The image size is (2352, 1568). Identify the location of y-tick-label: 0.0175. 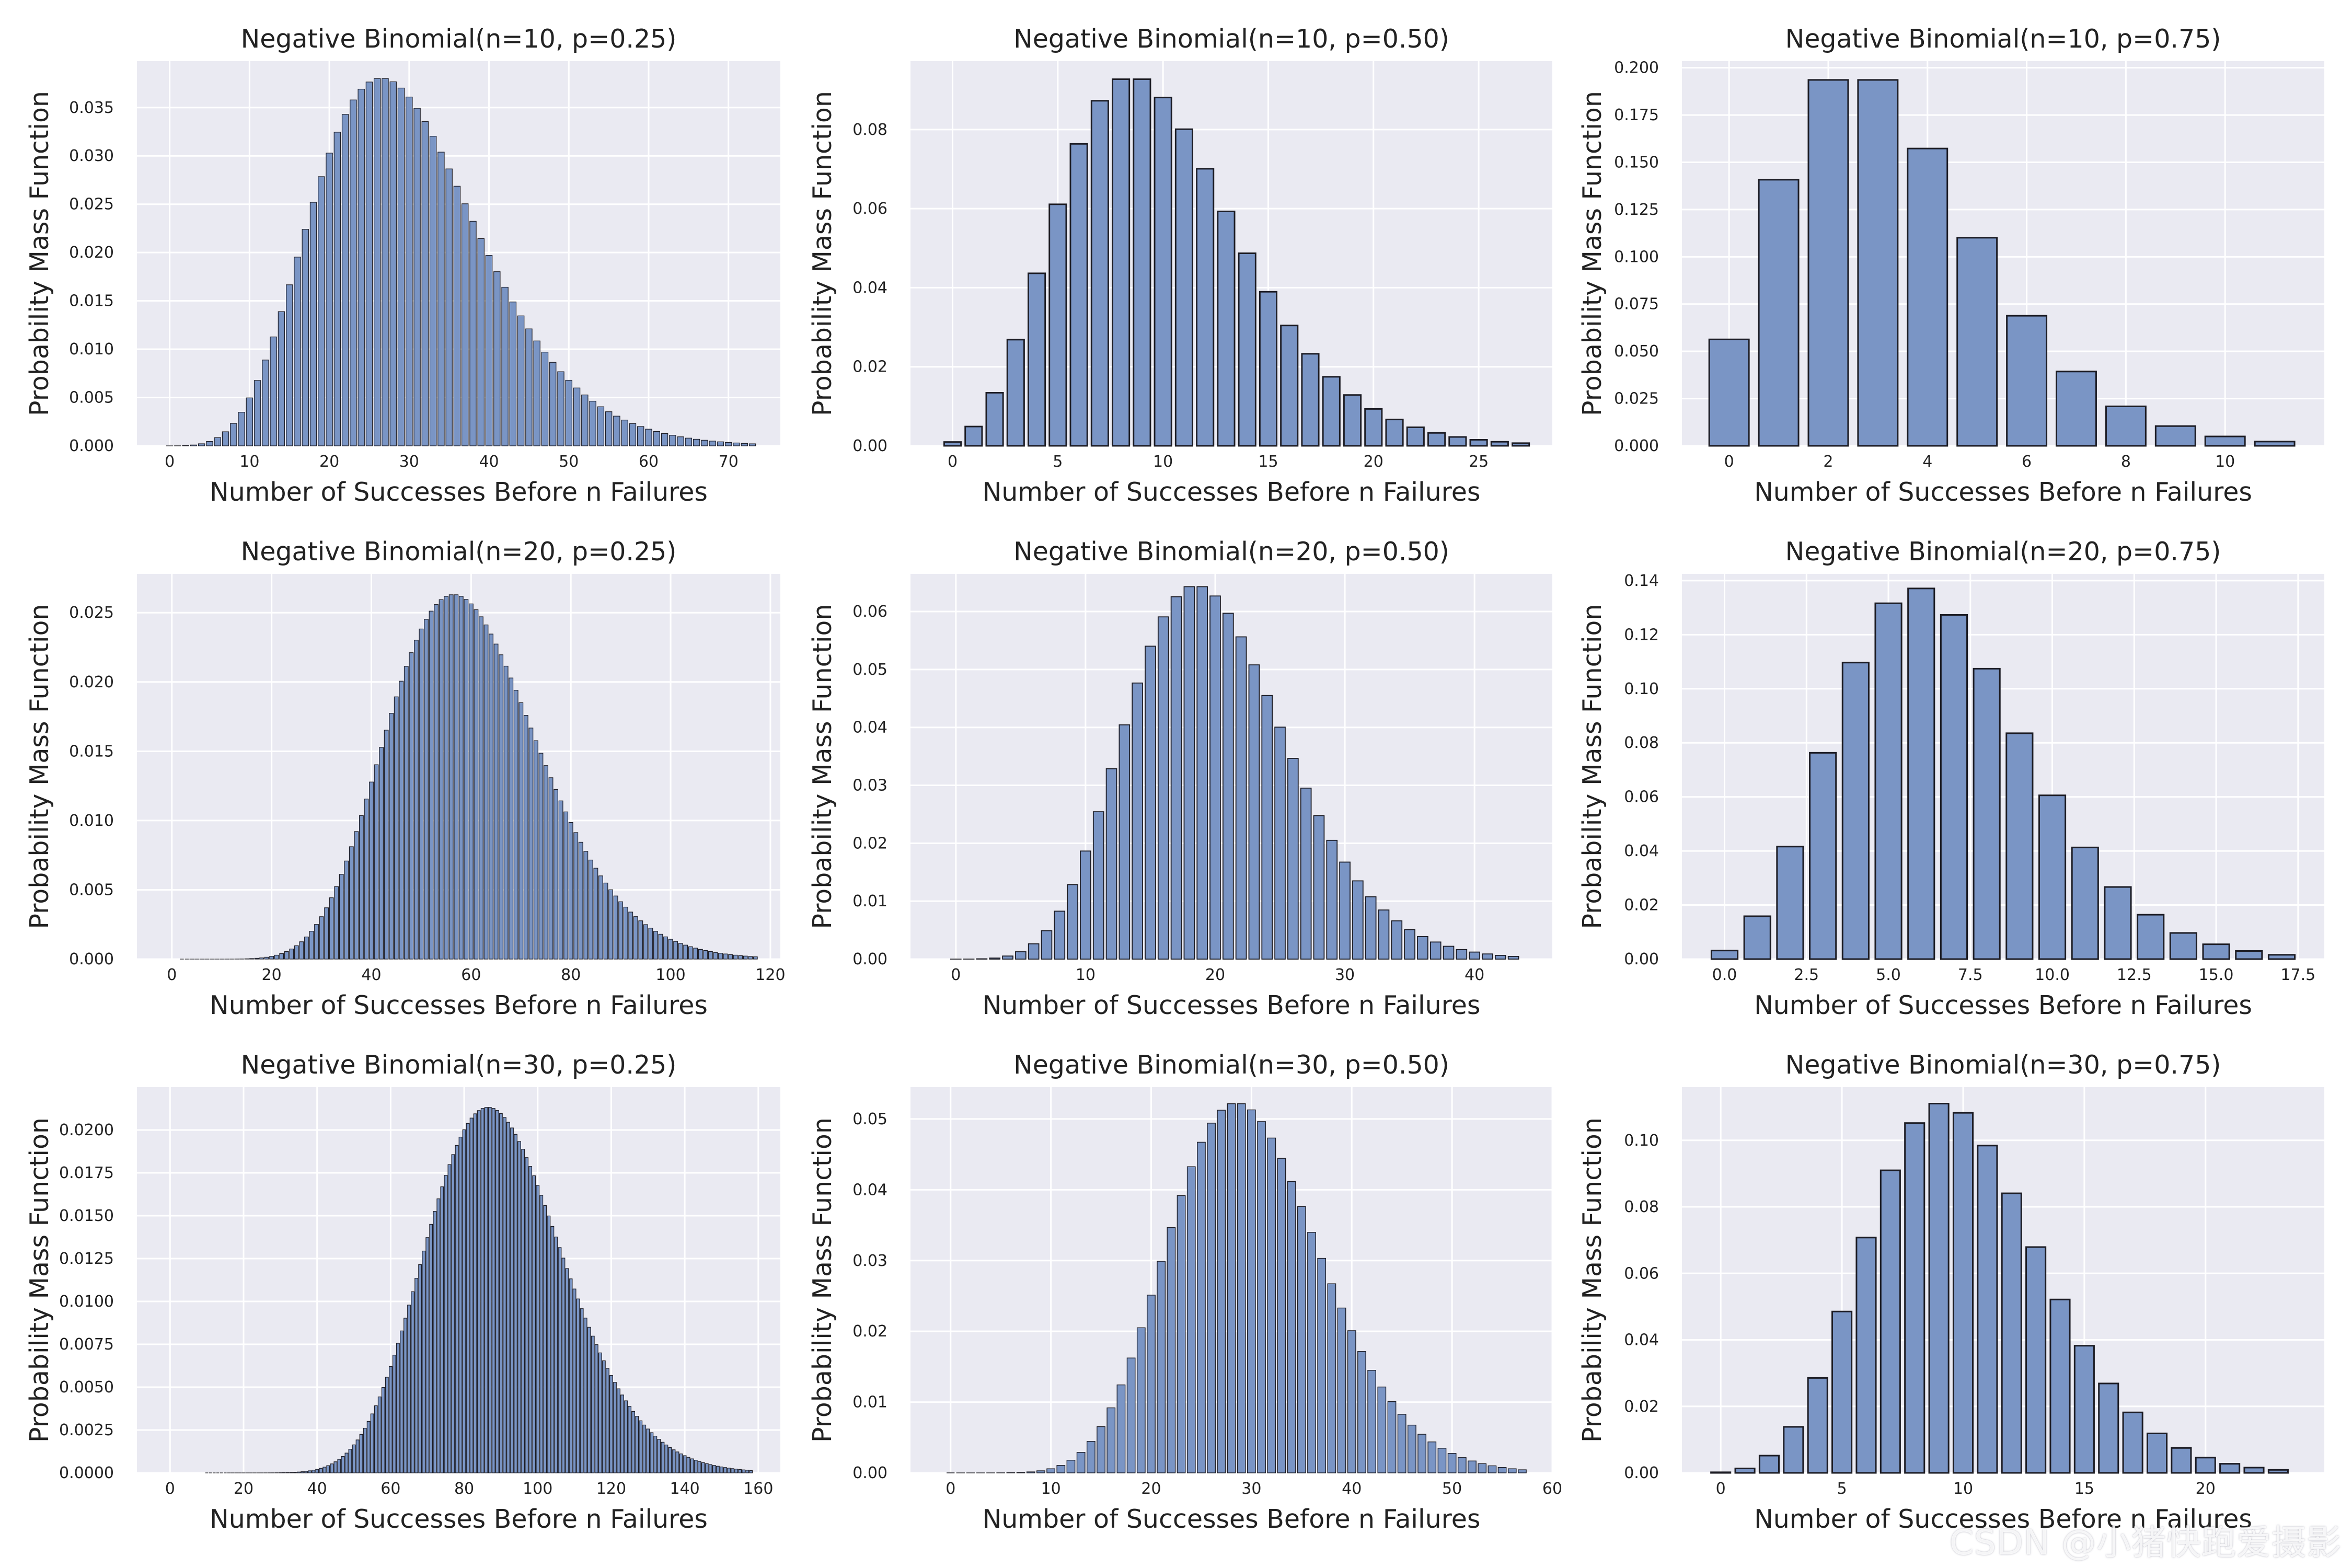
(86, 1173).